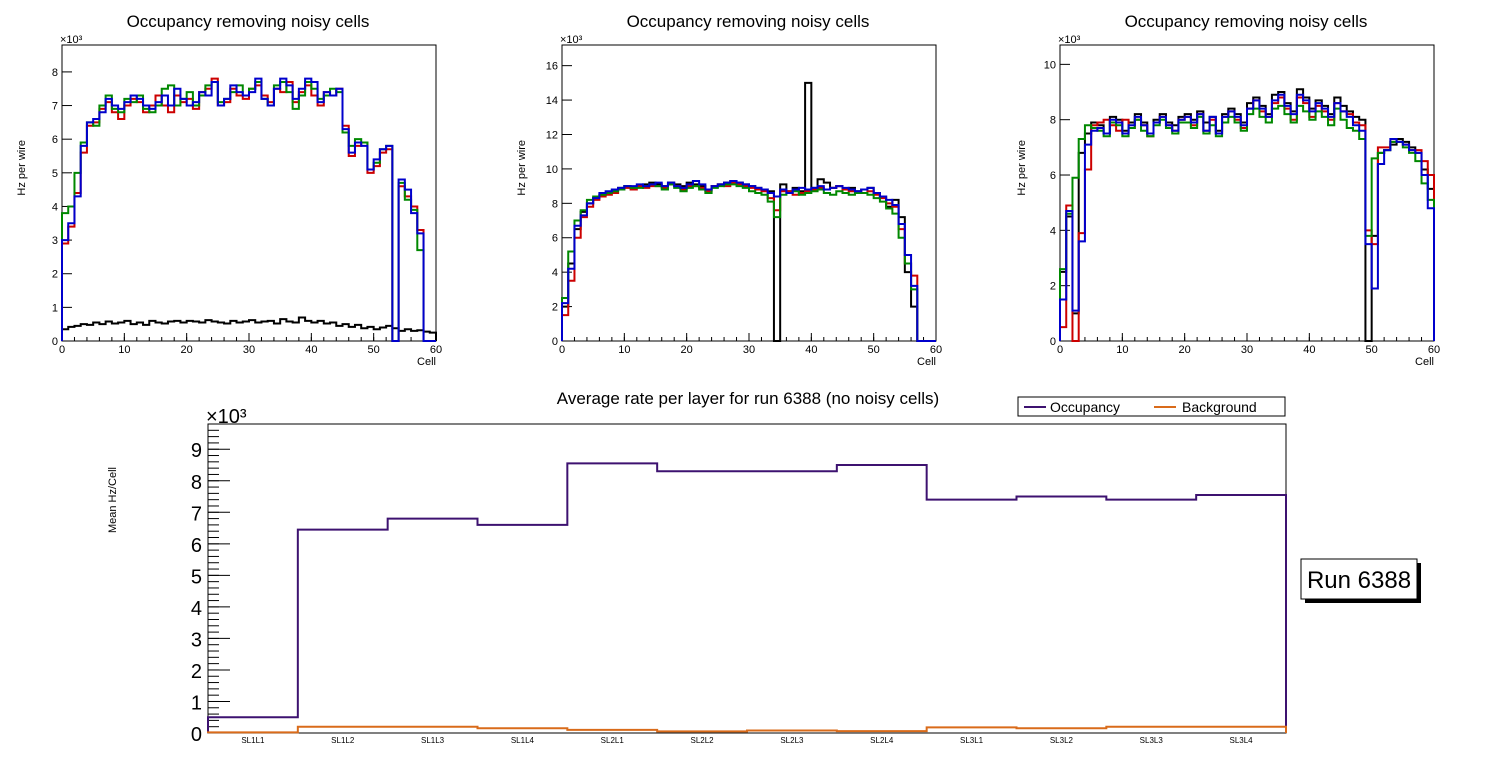  Describe the element at coordinates (523, 740) in the screenshot. I see `panel-4-category-label: SL1L4` at that location.